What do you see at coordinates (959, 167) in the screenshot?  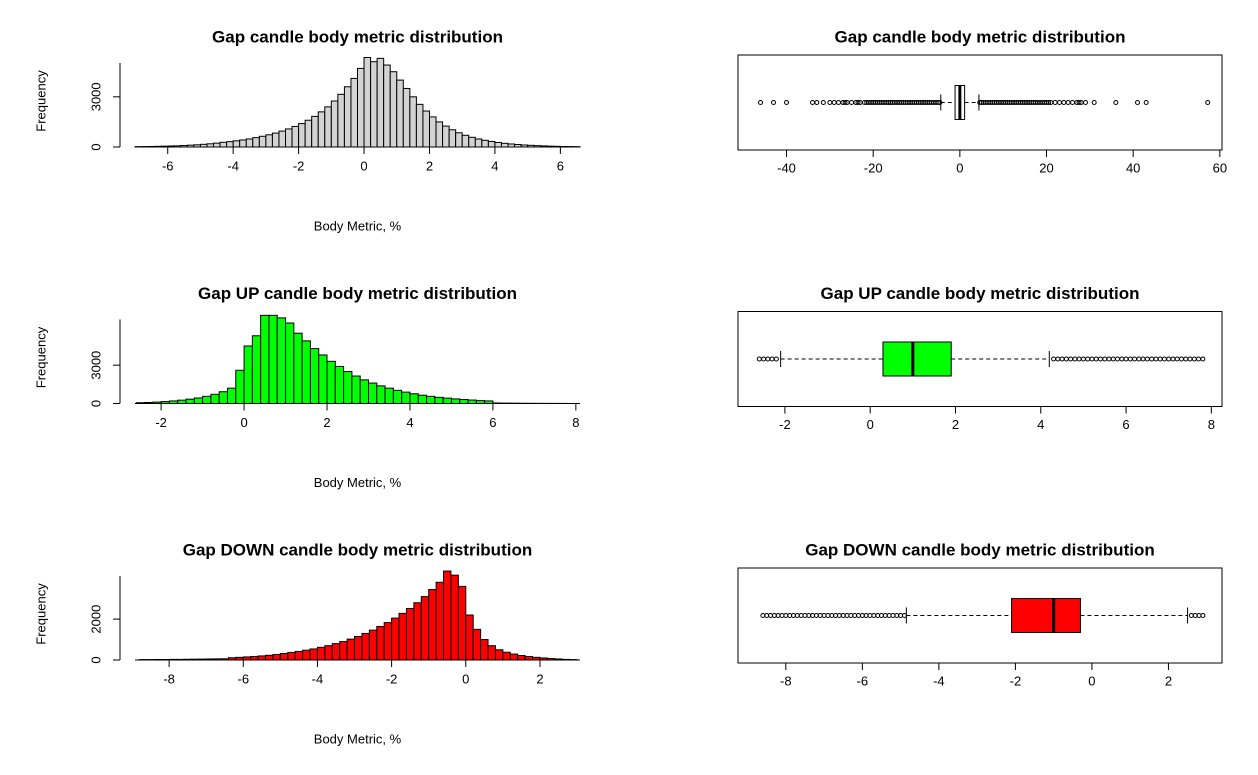 I see `x-tick-label: 0` at bounding box center [959, 167].